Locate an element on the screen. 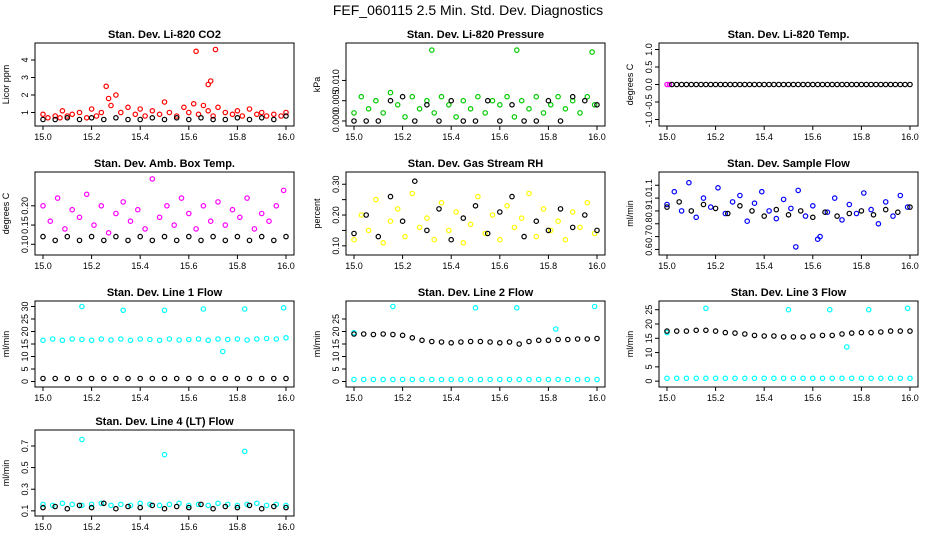 This screenshot has width=936, height=540. y-axis-label: degrees C is located at coordinates (630, 84).